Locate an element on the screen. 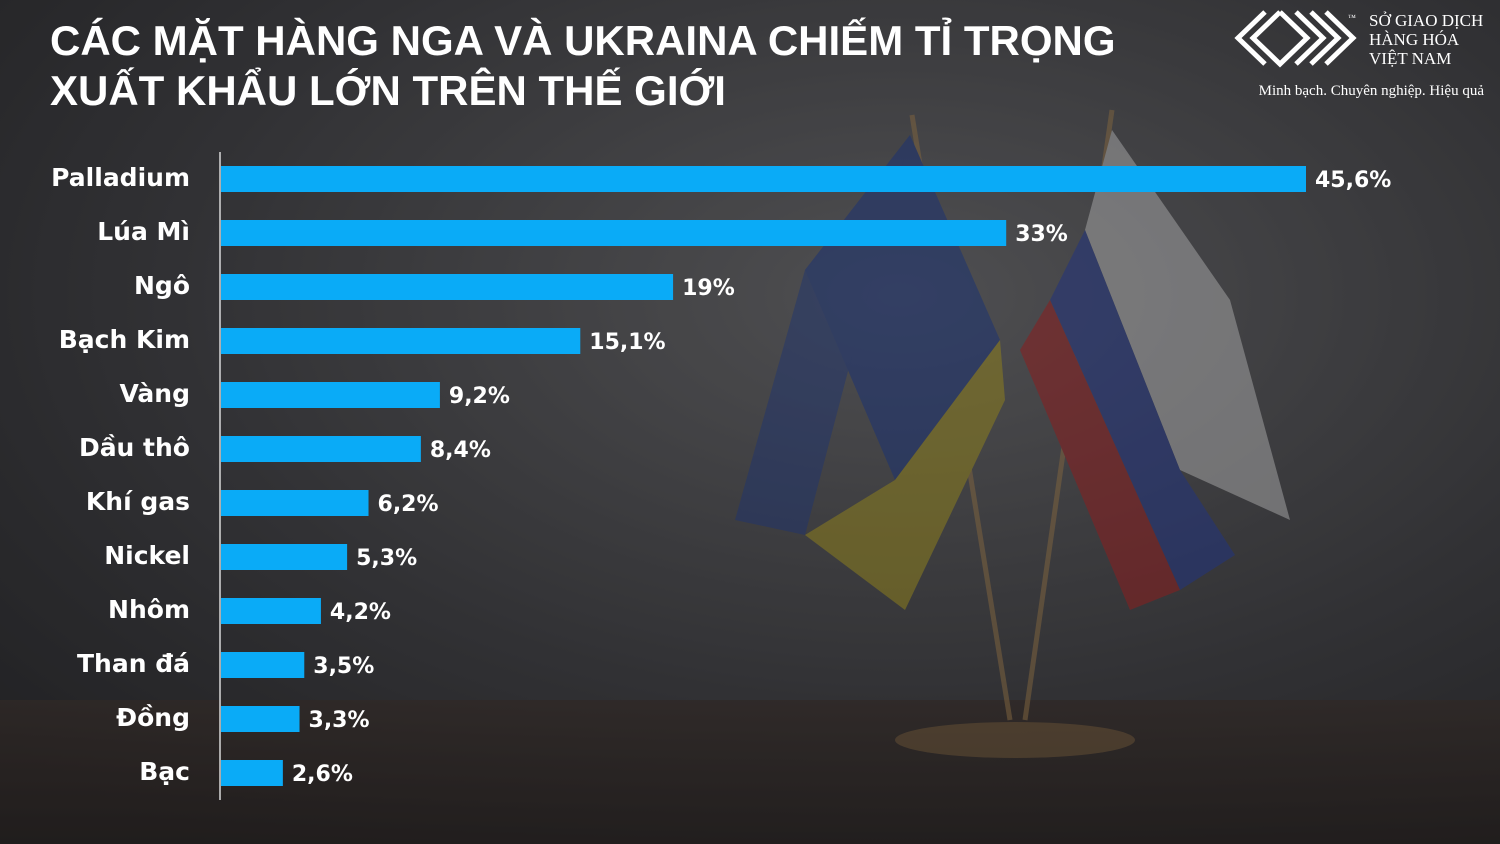  logo-trademark: ™ is located at coordinates (1352, 17).